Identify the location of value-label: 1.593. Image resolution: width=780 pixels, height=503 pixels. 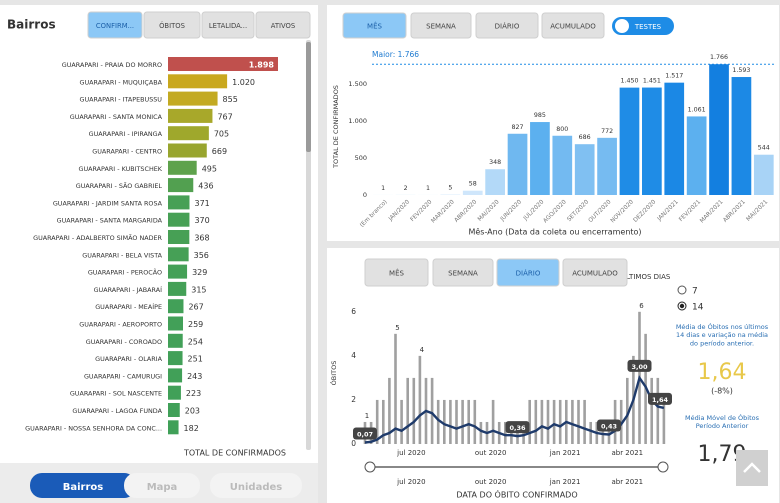
(741, 70).